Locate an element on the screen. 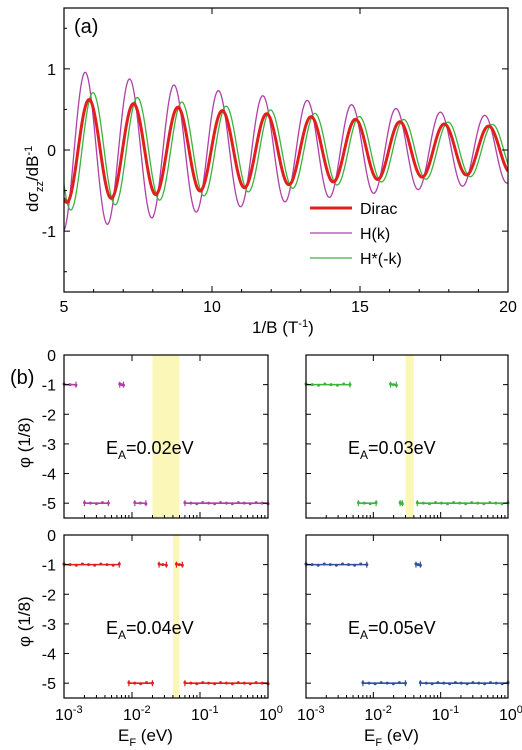 This screenshot has height=750, width=522. panel-b-letter: (b) is located at coordinates (22, 378).